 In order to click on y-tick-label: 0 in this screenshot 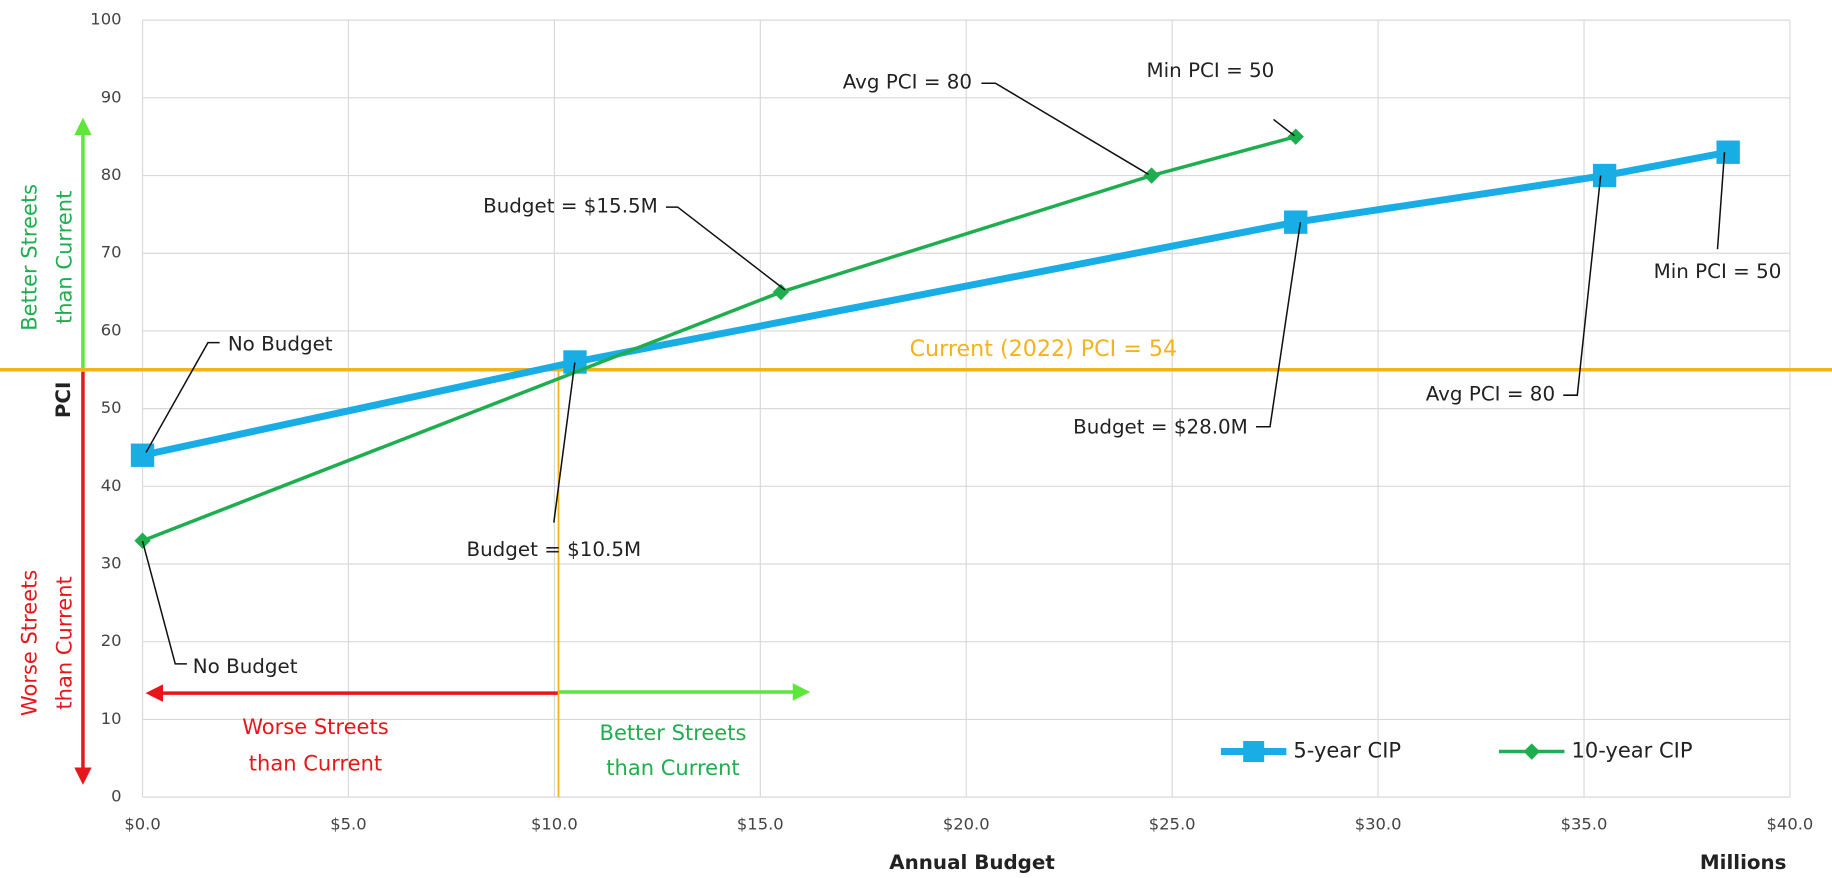, I will do `click(116, 796)`.